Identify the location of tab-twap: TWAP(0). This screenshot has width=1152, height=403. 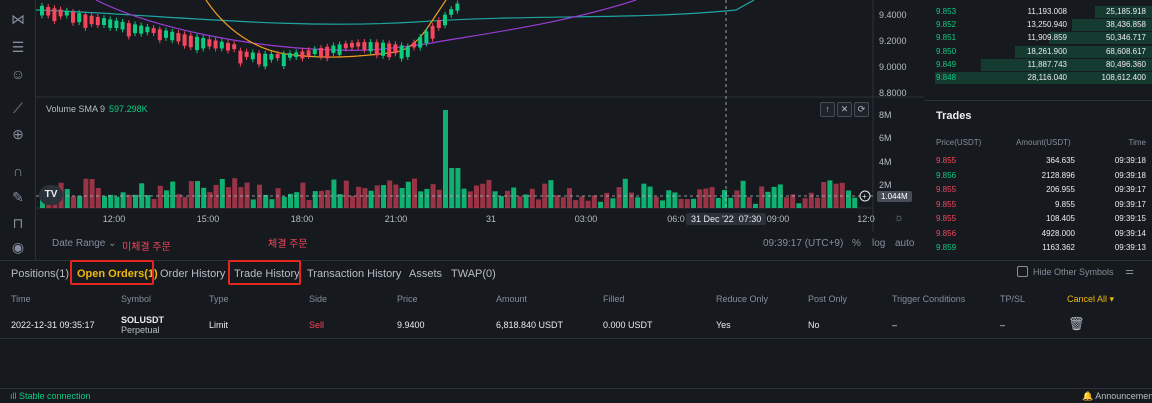
(473, 274).